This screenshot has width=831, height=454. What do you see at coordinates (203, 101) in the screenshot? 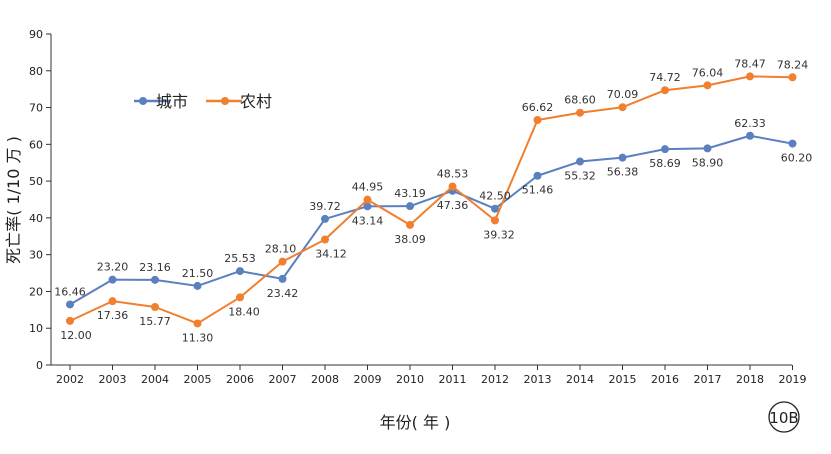
I see `legend: 城市 农村` at bounding box center [203, 101].